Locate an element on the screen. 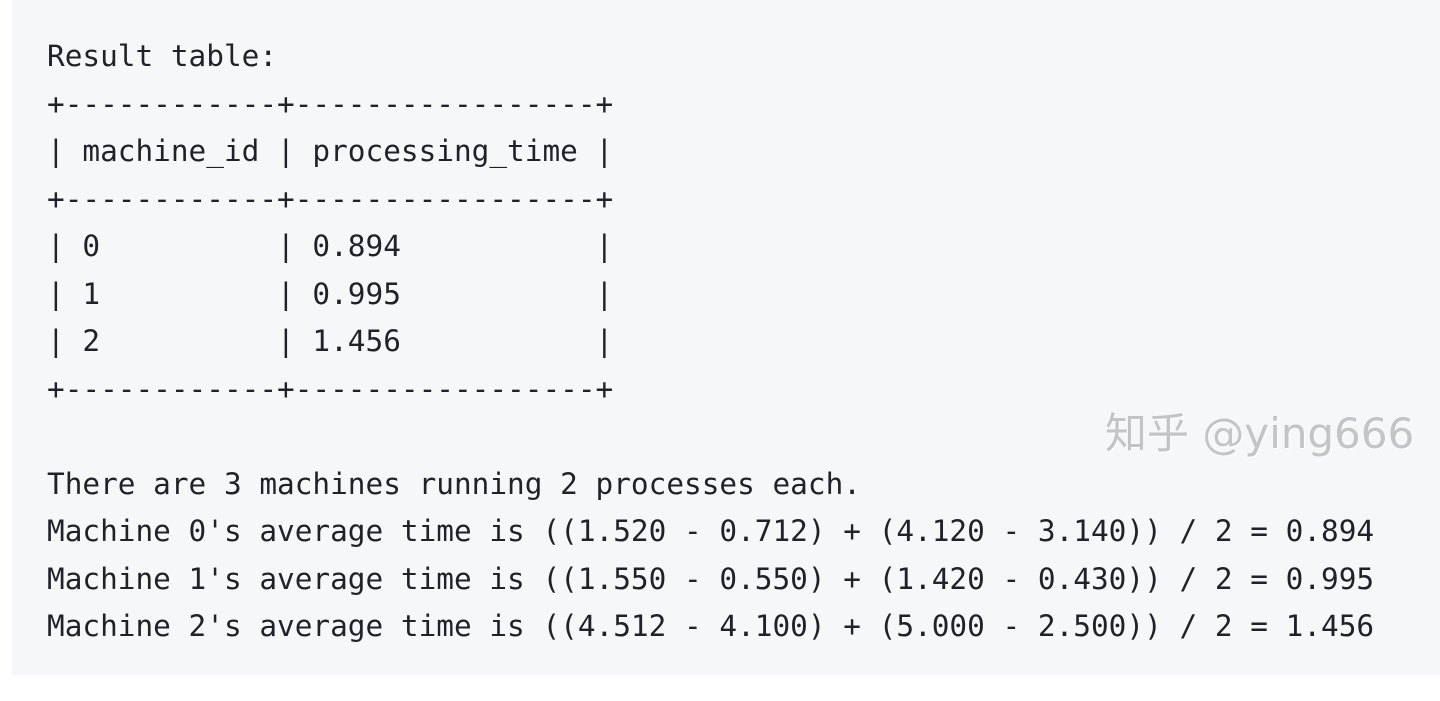  code-line-title: Result table: is located at coordinates (162, 56).